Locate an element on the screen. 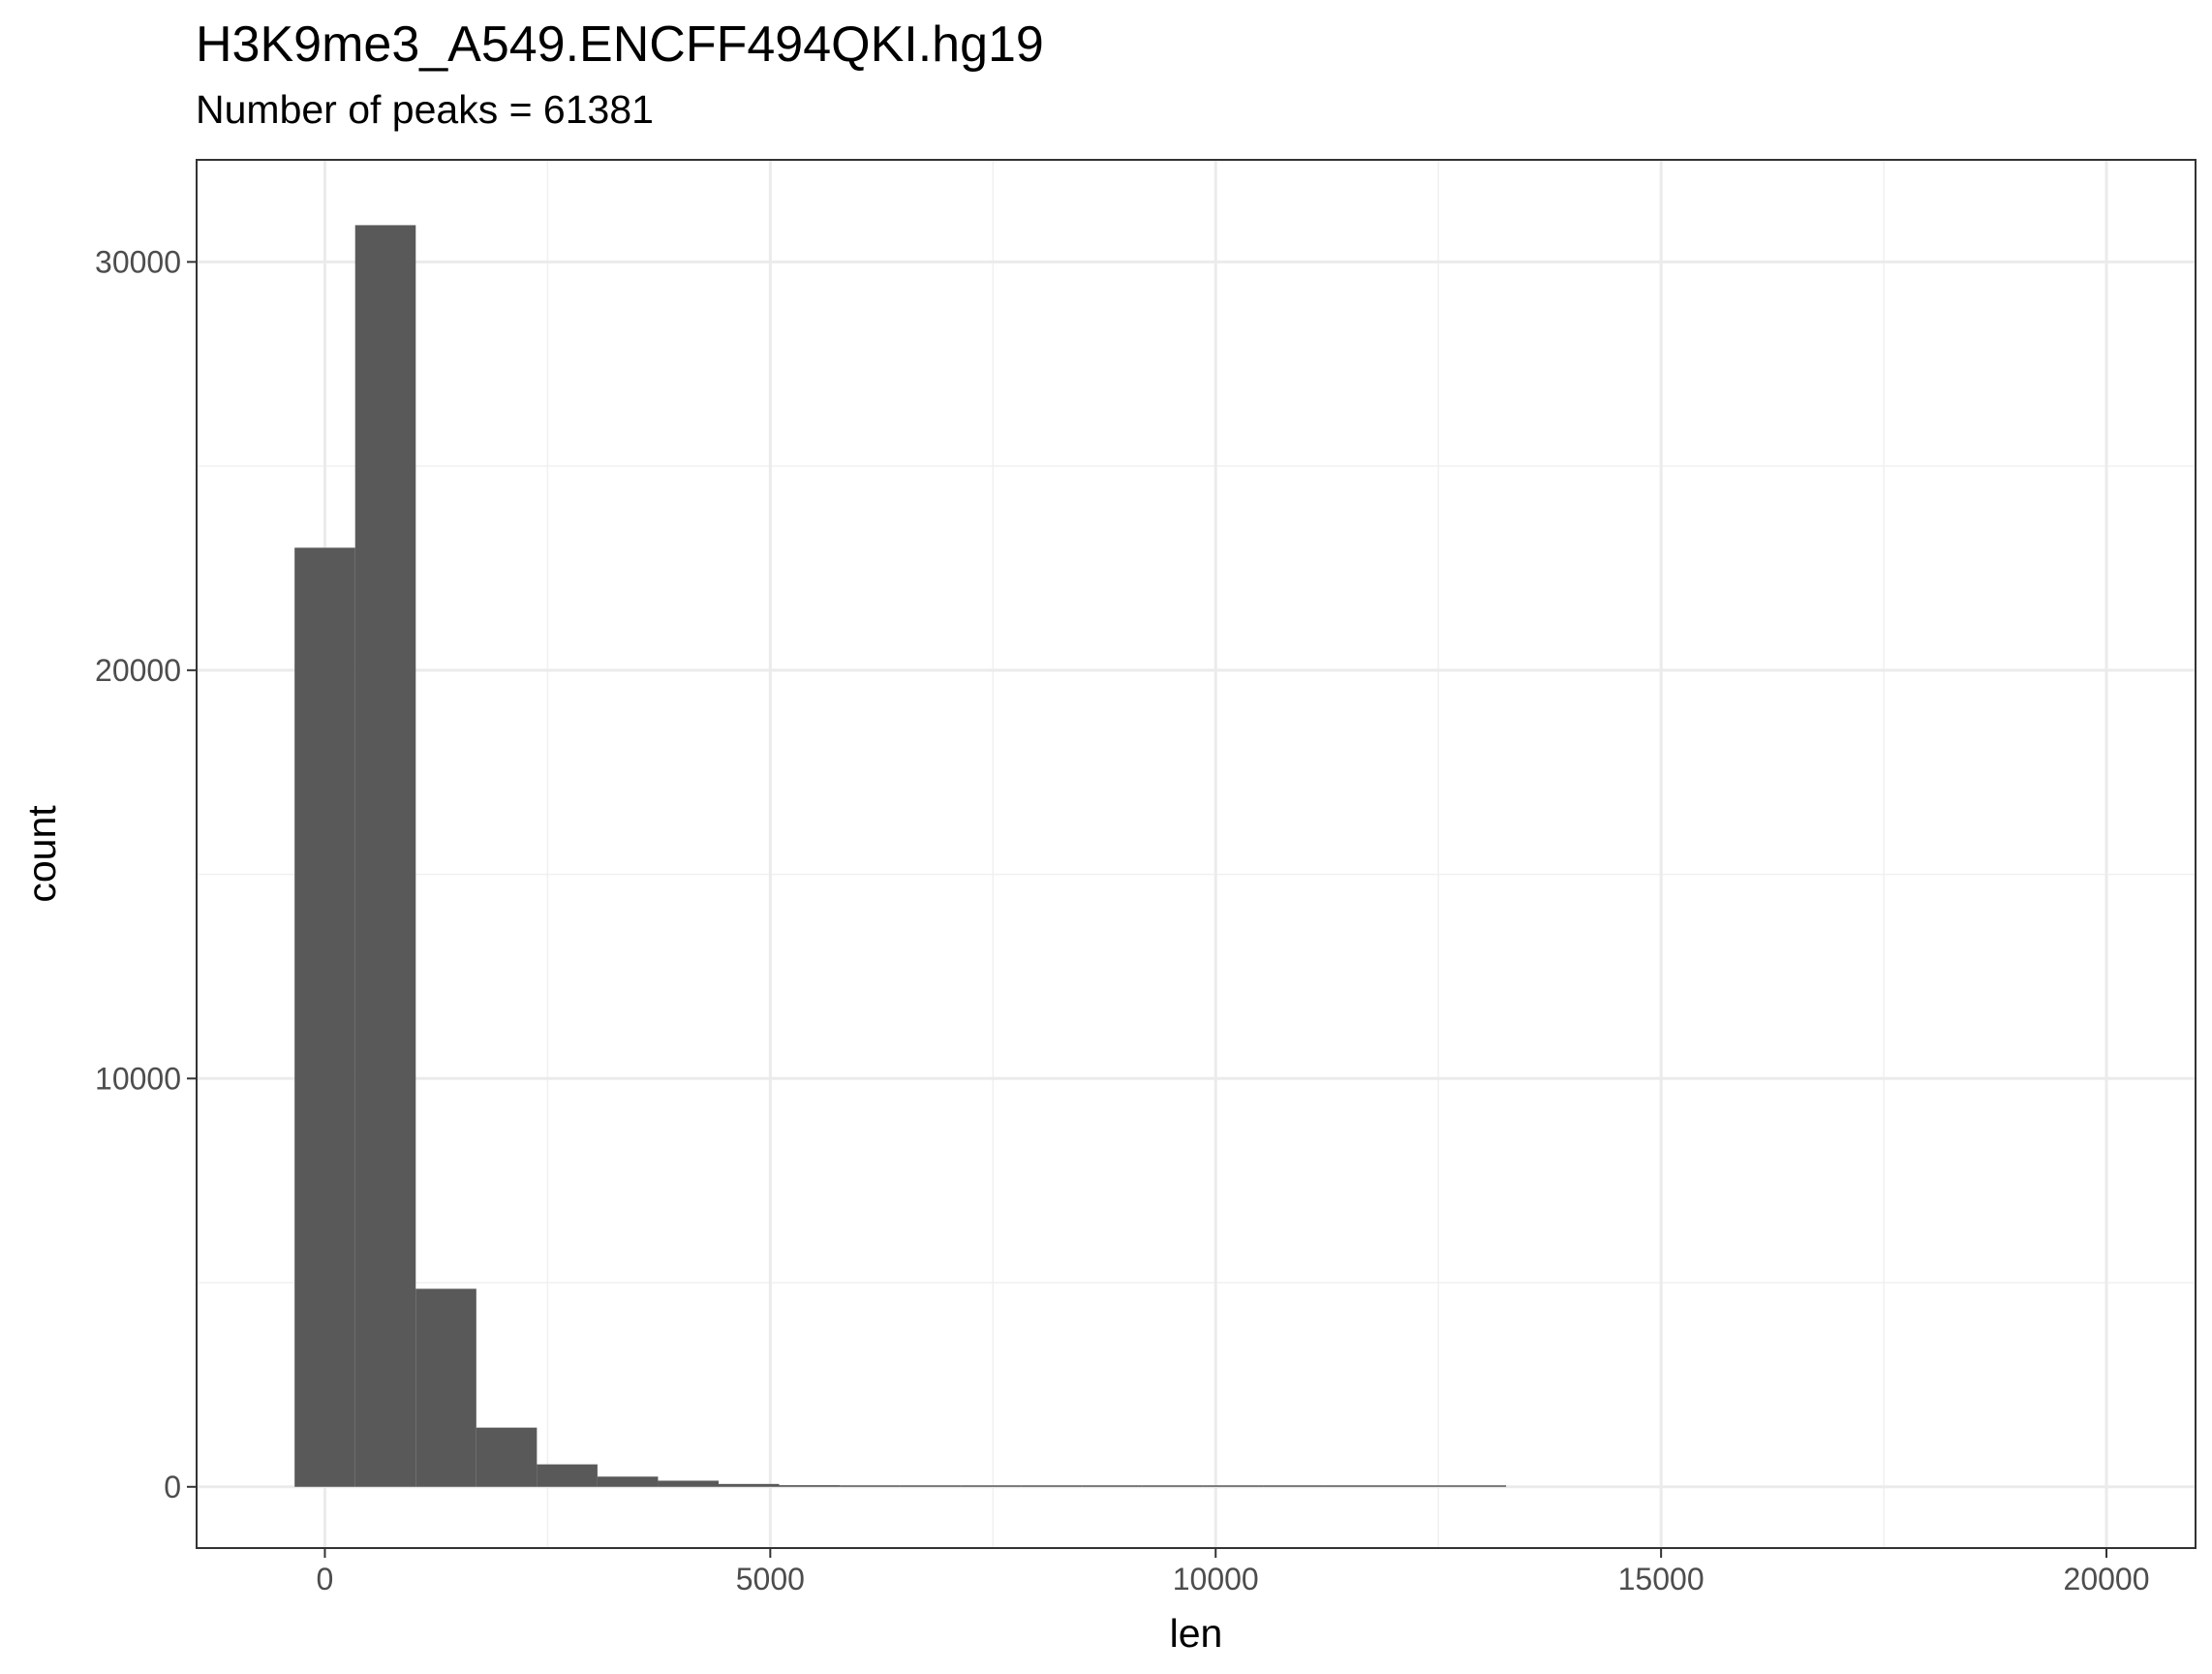  y-axis-title: count is located at coordinates (41, 854).